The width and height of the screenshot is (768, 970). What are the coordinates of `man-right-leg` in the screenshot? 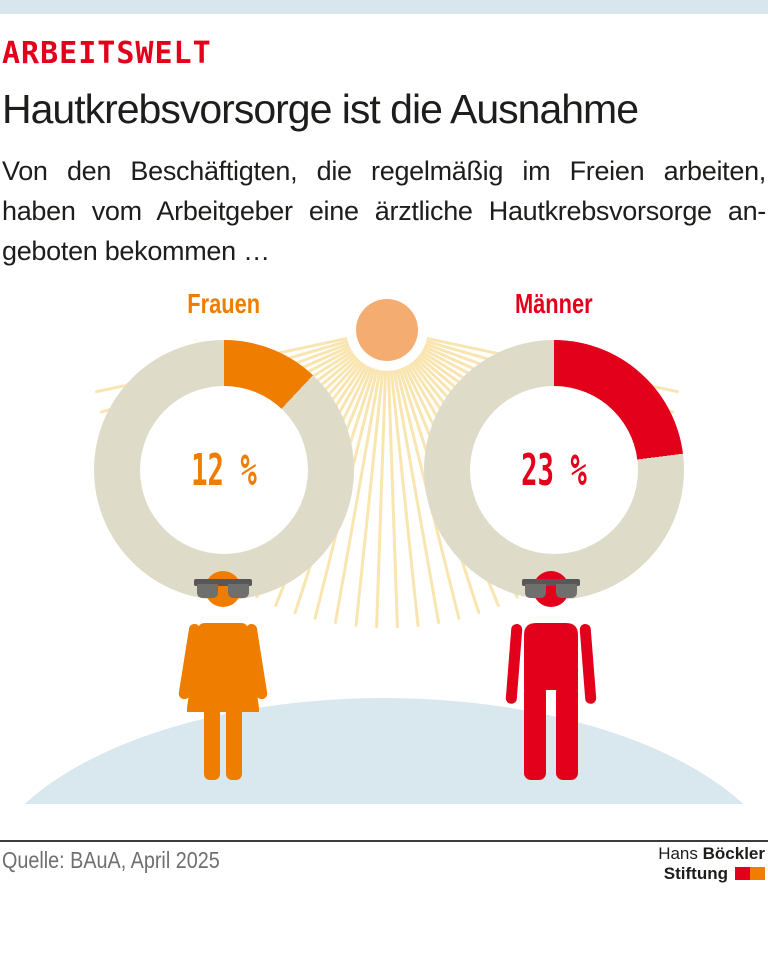 It's located at (567, 732).